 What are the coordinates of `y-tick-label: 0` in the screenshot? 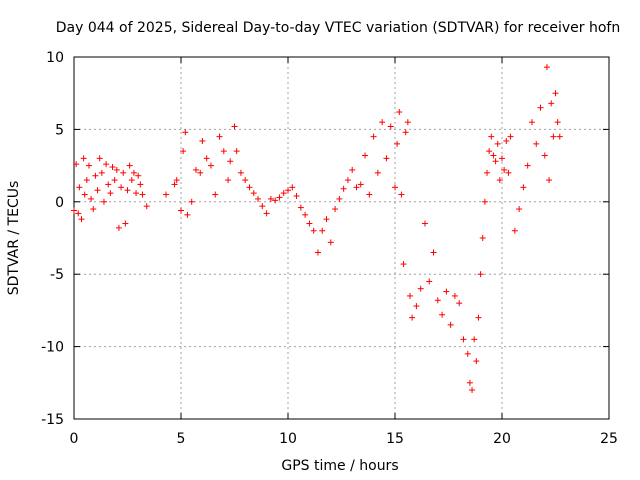 It's located at (59, 203).